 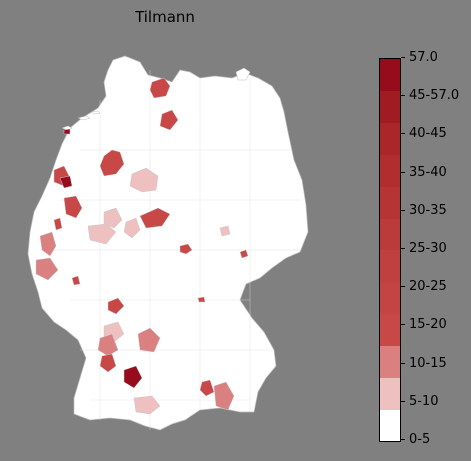 I want to click on frankfurt-region, so click(x=116, y=306).